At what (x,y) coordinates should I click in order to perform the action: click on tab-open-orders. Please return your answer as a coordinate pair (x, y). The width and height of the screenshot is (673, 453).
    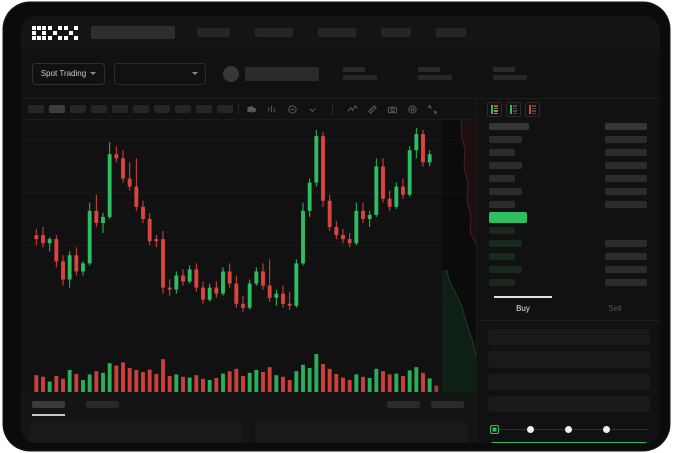
    Looking at the image, I should click on (48, 404).